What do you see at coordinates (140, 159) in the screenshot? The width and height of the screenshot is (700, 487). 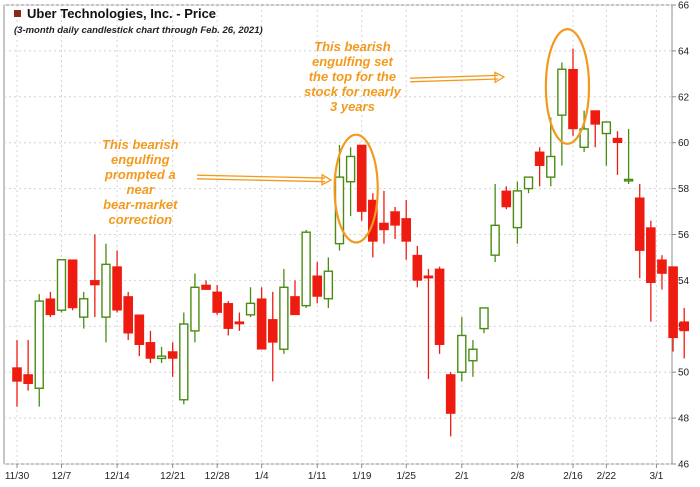 I see `annotation-line: engulfing` at bounding box center [140, 159].